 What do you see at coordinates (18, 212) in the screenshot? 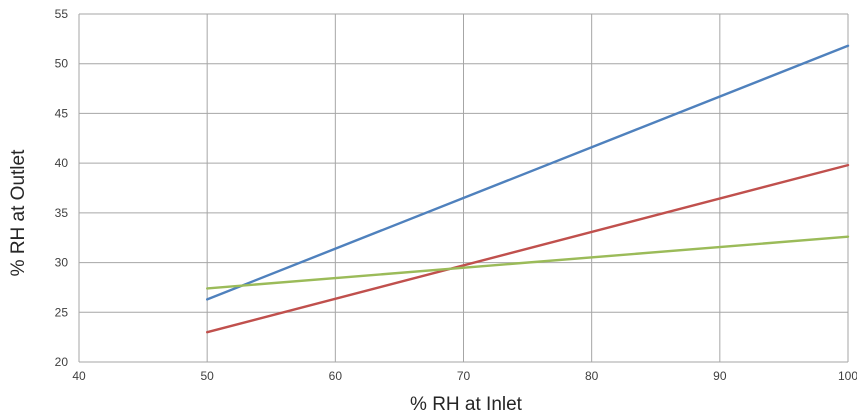
I see `y-axis-title: % RH at Outlet` at bounding box center [18, 212].